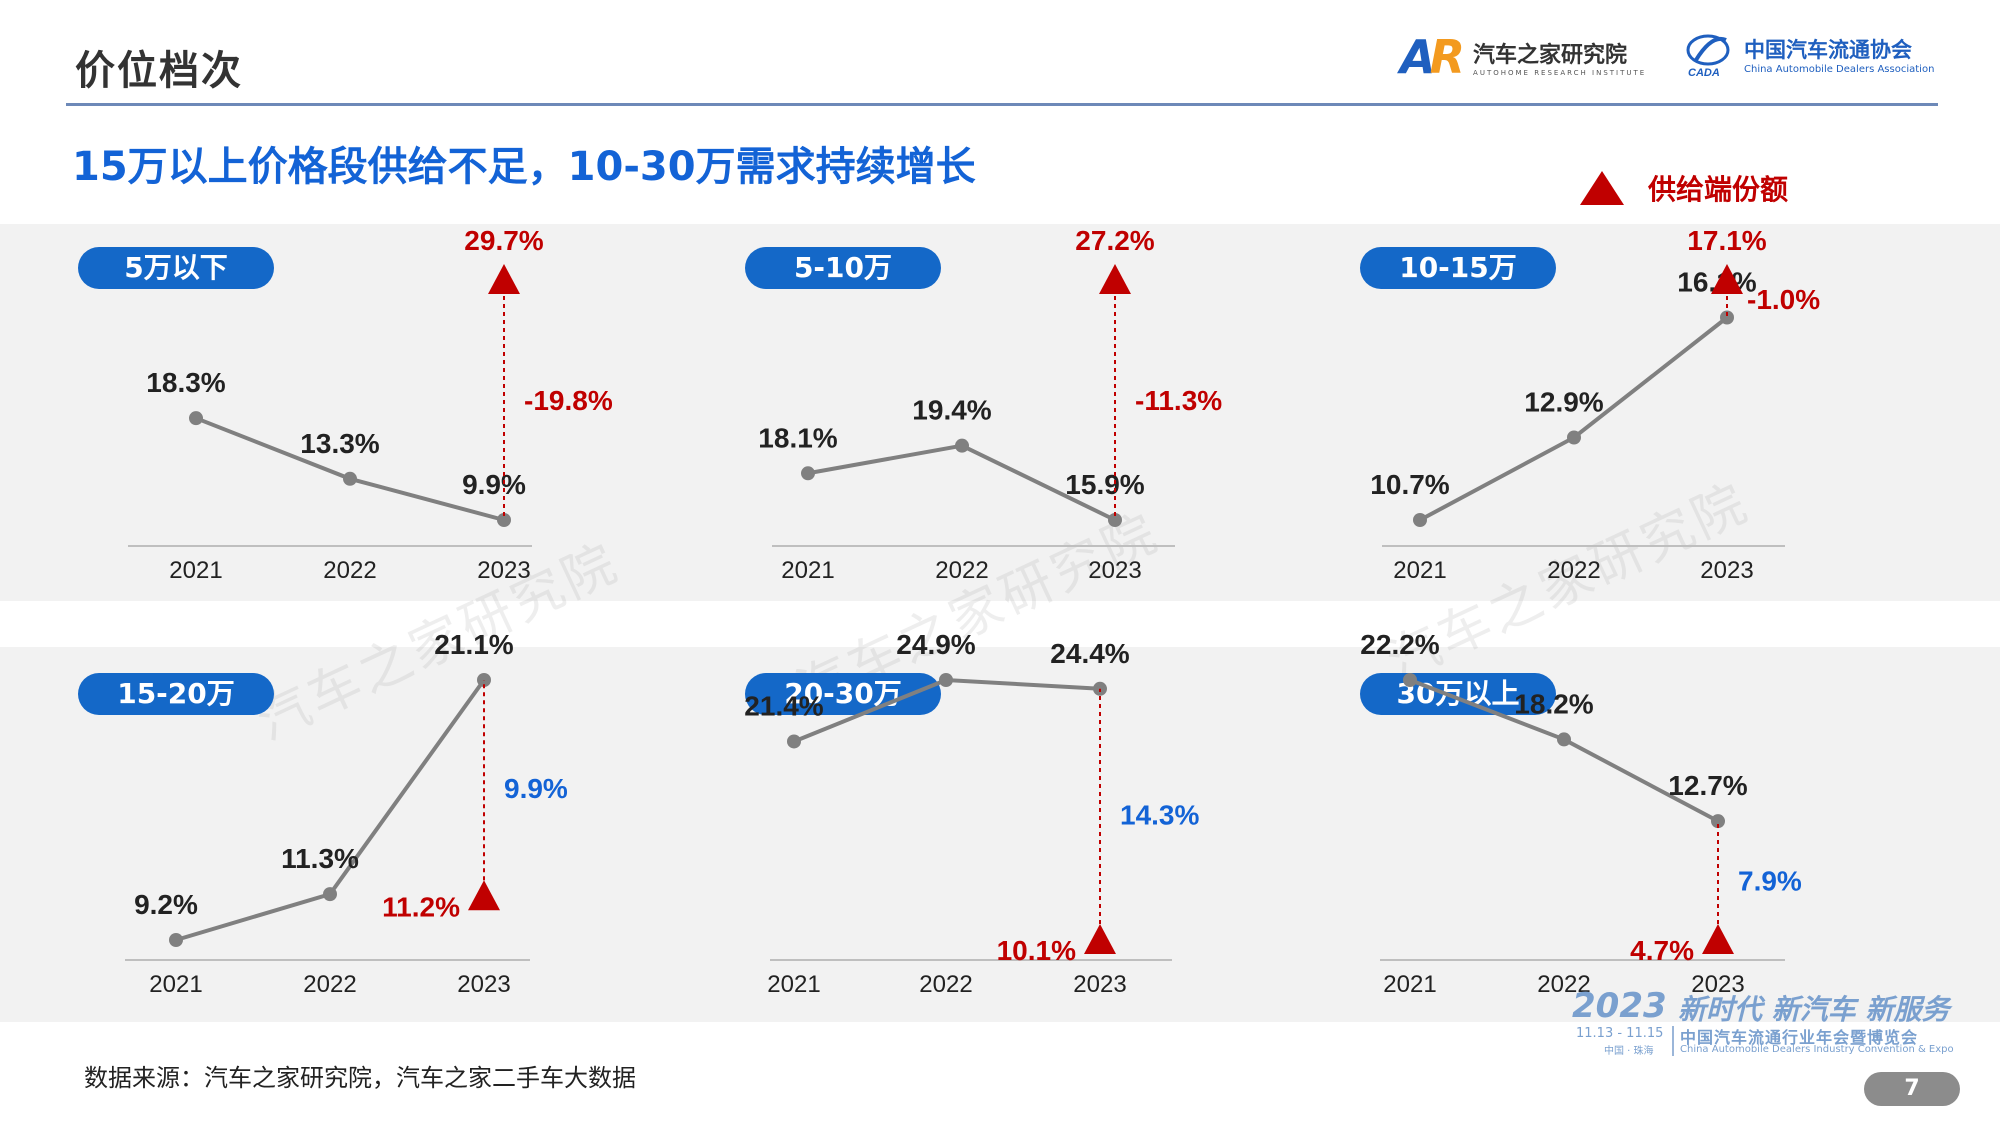 This screenshot has height=1125, width=2000. Describe the element at coordinates (1159, 814) in the screenshot. I see `gap-data-label: 14.3%` at that location.